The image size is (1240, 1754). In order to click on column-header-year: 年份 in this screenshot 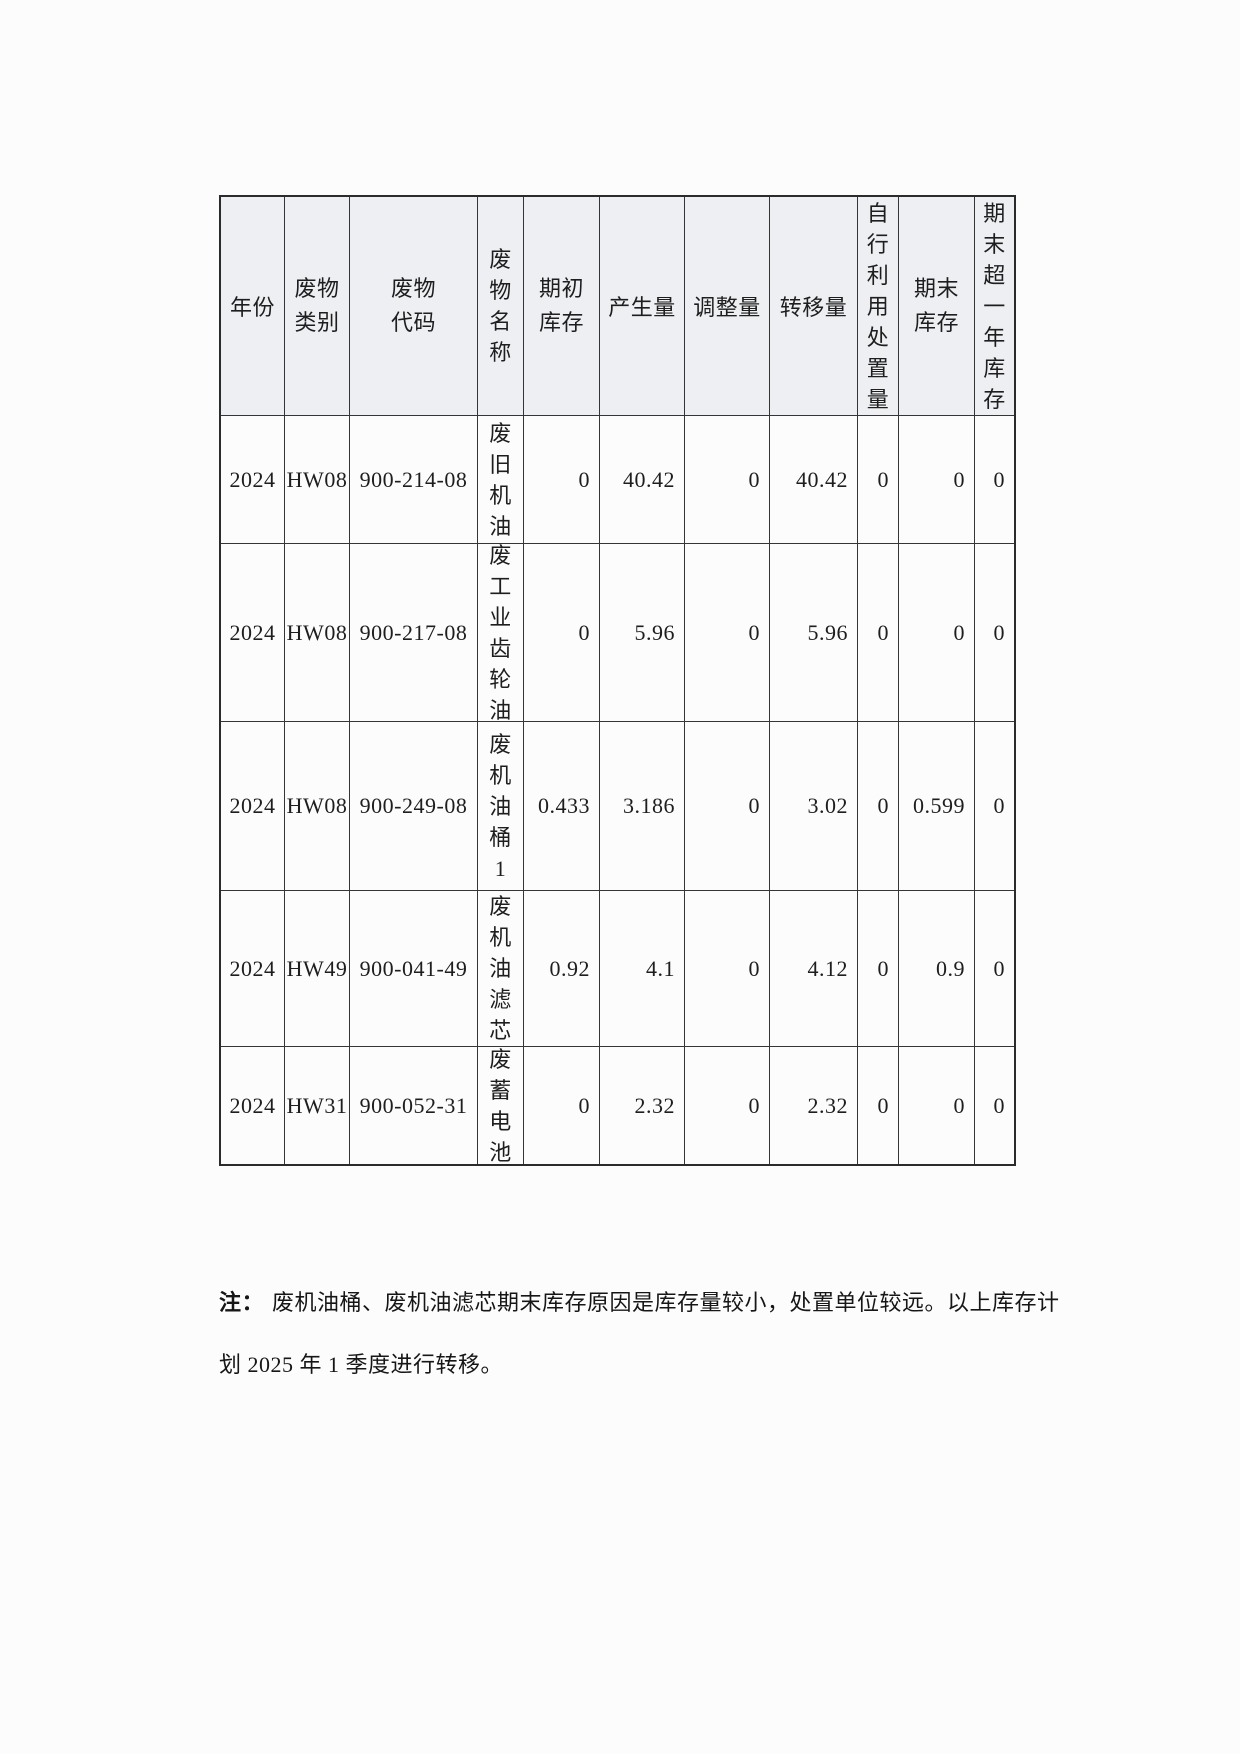, I will do `click(253, 306)`.